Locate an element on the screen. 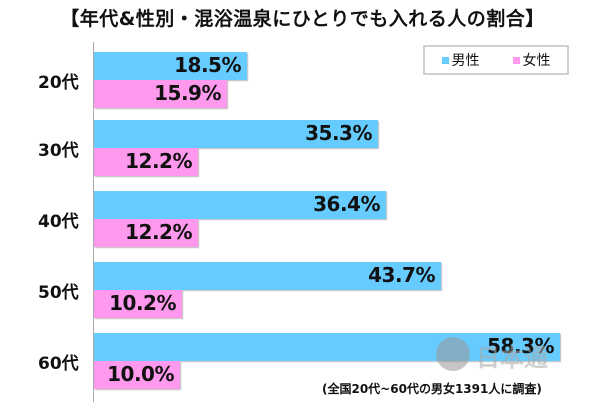 Image resolution: width=605 pixels, height=416 pixels. bar-male: 18.5% is located at coordinates (170, 66).